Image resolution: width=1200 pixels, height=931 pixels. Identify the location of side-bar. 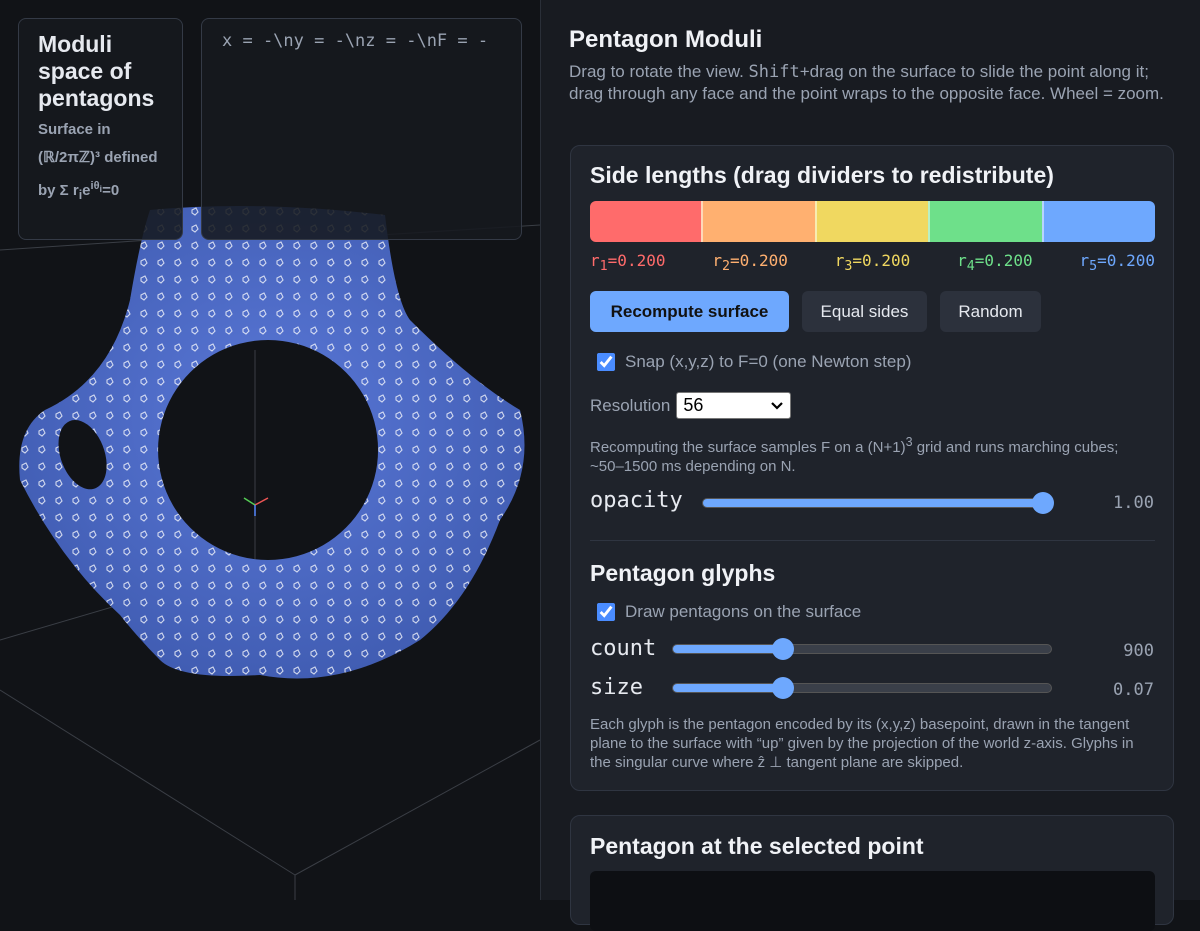
(872, 221).